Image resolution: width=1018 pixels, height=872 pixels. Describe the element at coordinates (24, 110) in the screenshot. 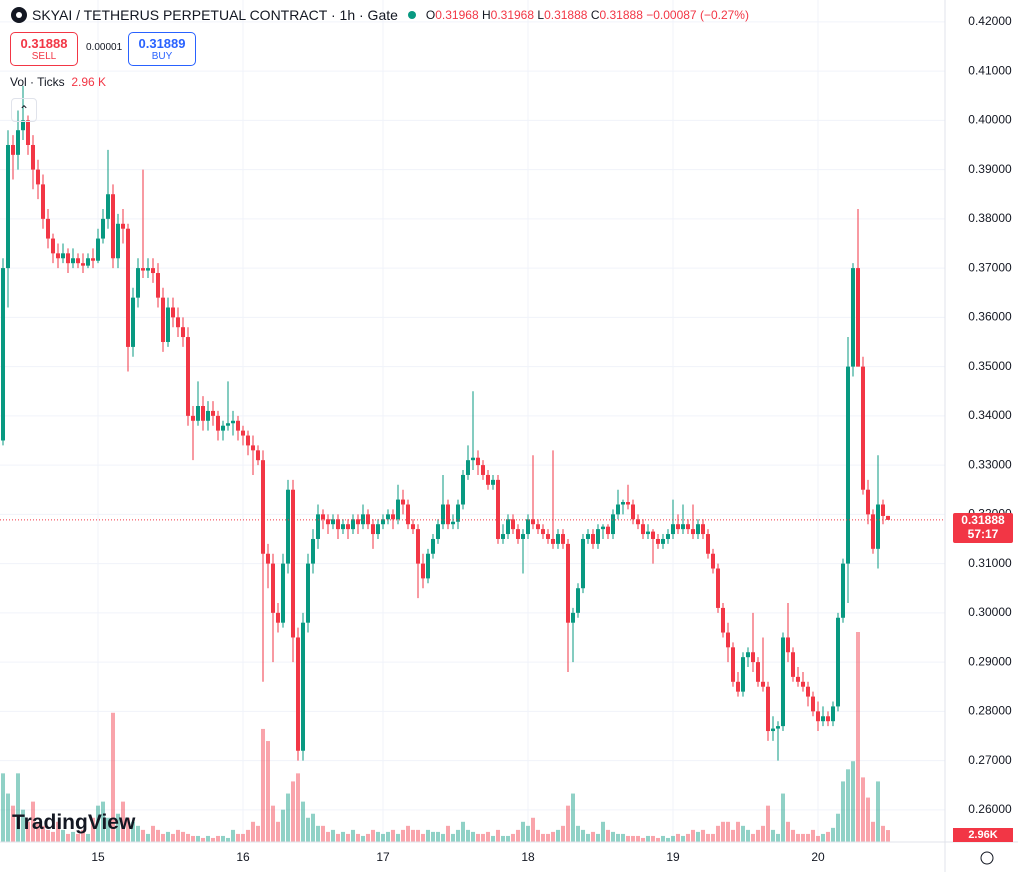

I see `collapse-button: ⌃` at that location.